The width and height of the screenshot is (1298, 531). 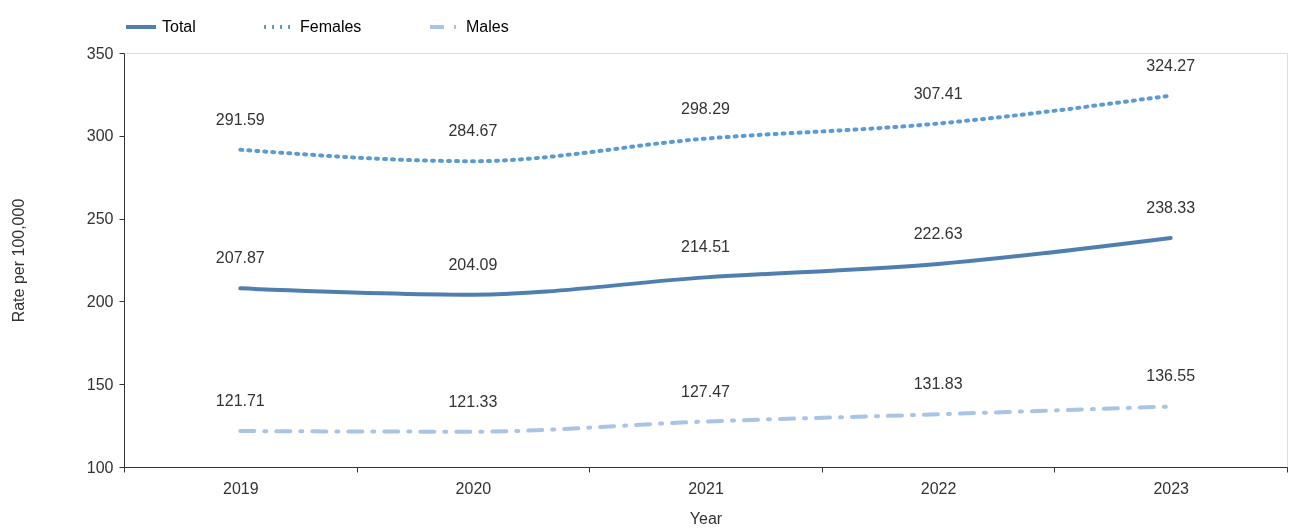 What do you see at coordinates (240, 258) in the screenshot?
I see `data-label: 207.87` at bounding box center [240, 258].